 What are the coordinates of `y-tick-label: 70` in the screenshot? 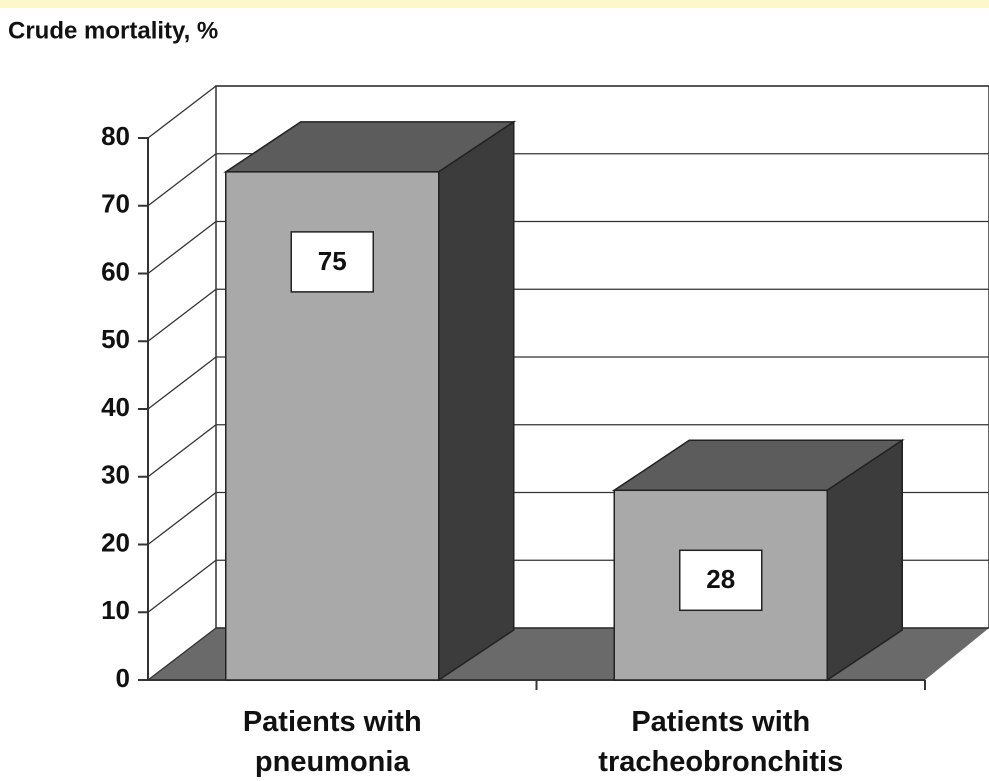 It's located at (115, 204).